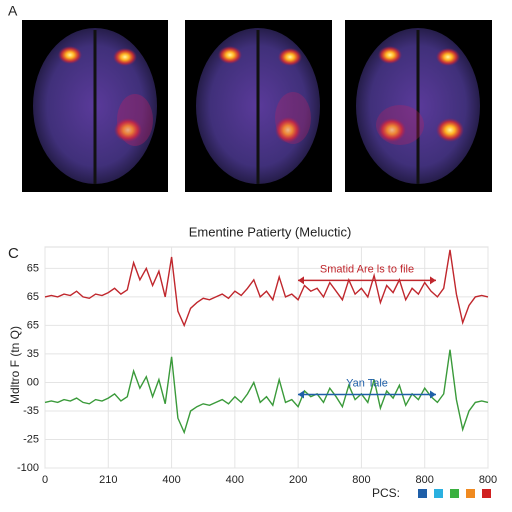  I want to click on x-tick-label: 0, so click(45, 480).